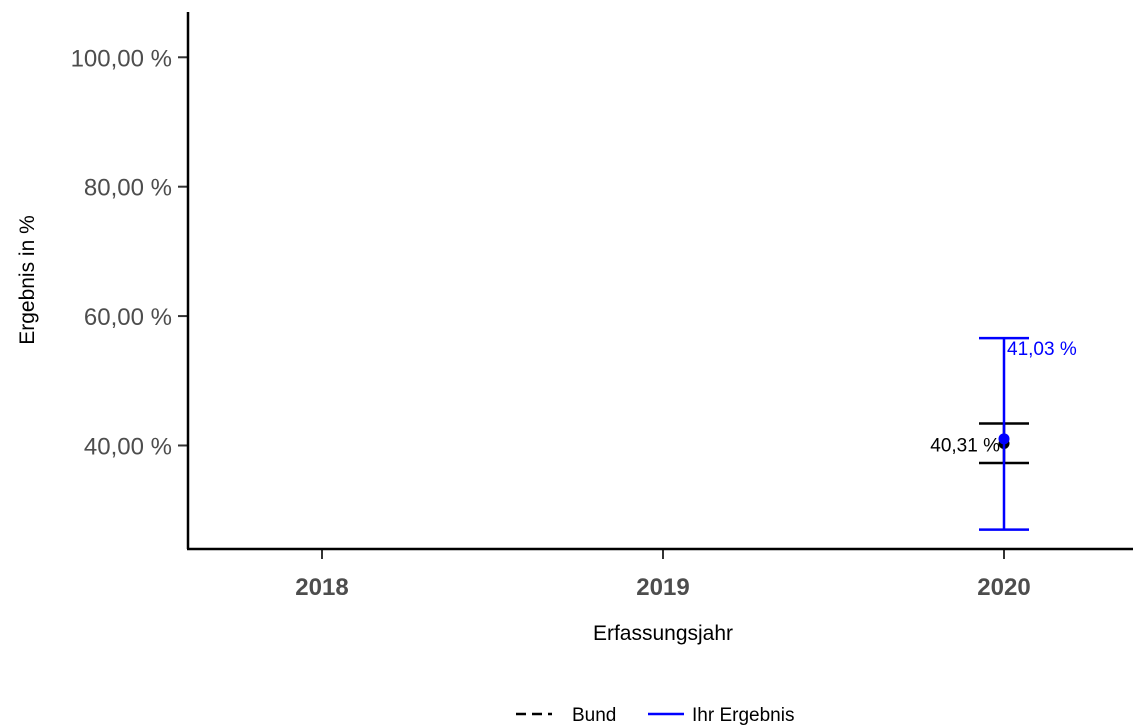  I want to click on x-axis-title: Erfassungsjahr, so click(663, 633).